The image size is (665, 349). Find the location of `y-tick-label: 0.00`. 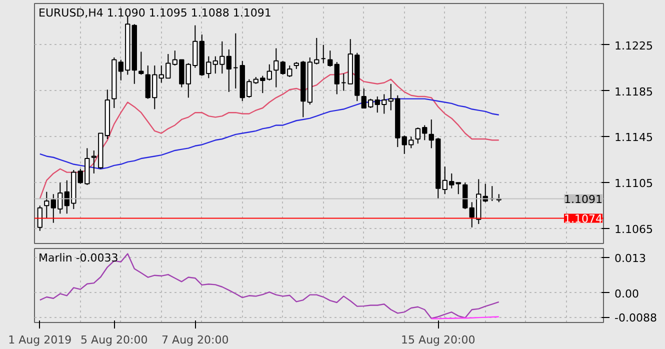

y-tick-label: 0.00 is located at coordinates (626, 293).